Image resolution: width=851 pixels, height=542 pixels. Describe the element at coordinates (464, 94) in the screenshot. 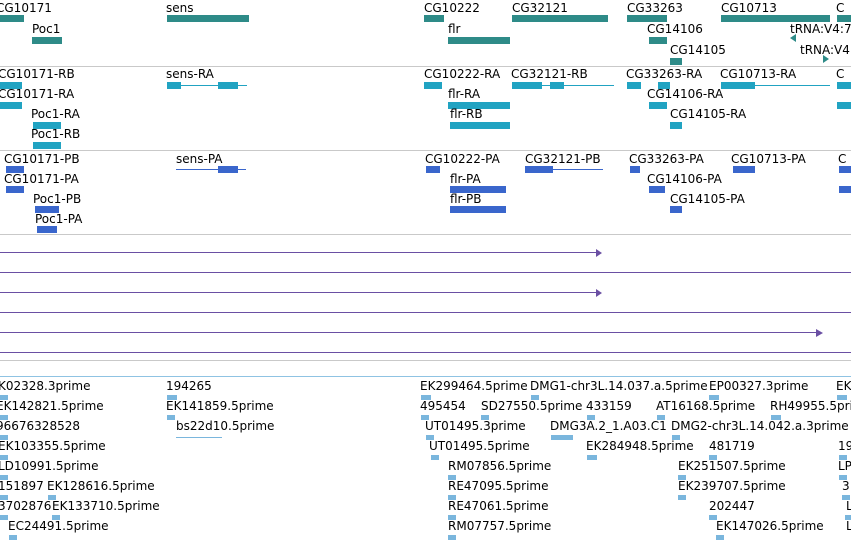

I see `transcript-label: flr-RA` at that location.